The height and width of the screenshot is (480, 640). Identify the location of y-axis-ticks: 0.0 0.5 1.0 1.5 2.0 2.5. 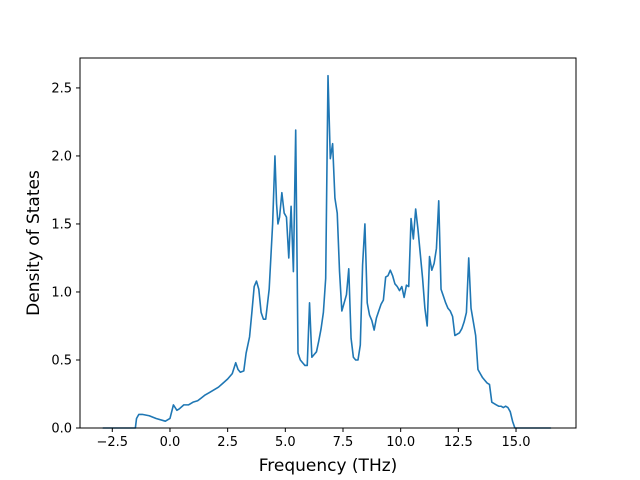
(65, 259).